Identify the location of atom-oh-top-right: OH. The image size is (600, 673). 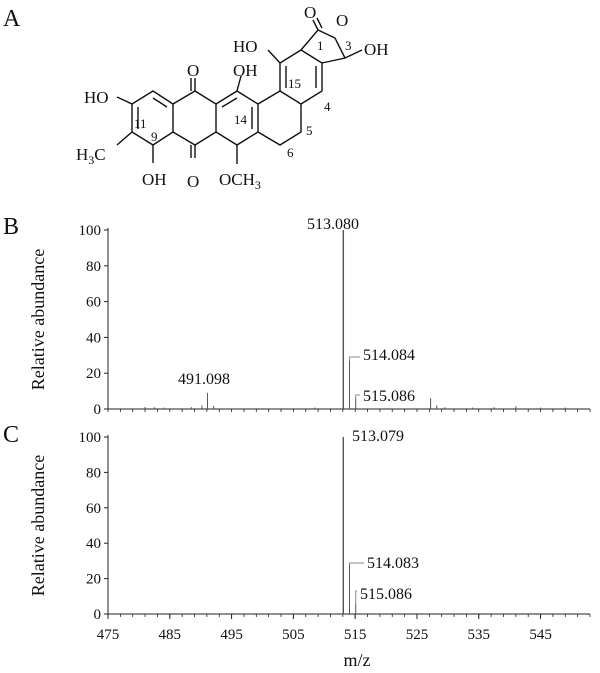
(376, 49).